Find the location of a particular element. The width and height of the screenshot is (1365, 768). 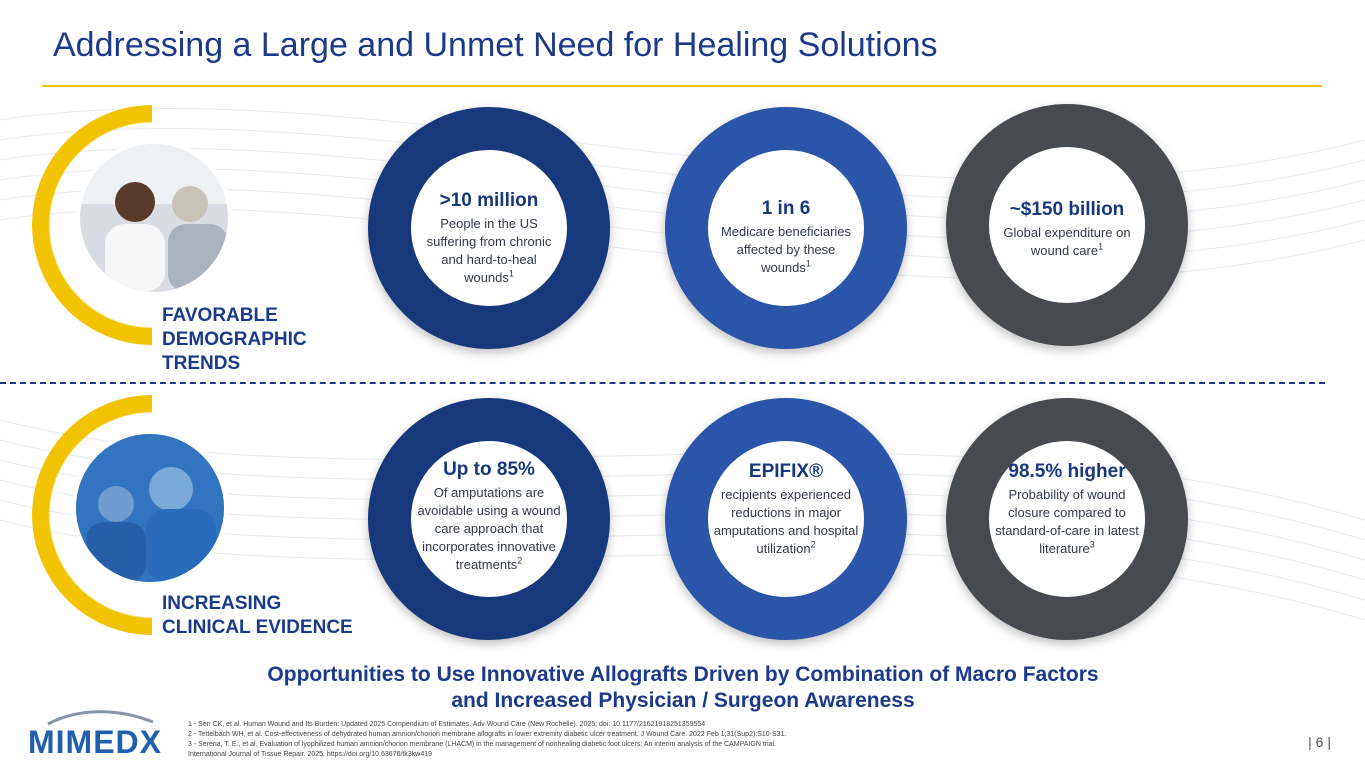

stat-body: Global expenditure on wound care is located at coordinates (1067, 241).